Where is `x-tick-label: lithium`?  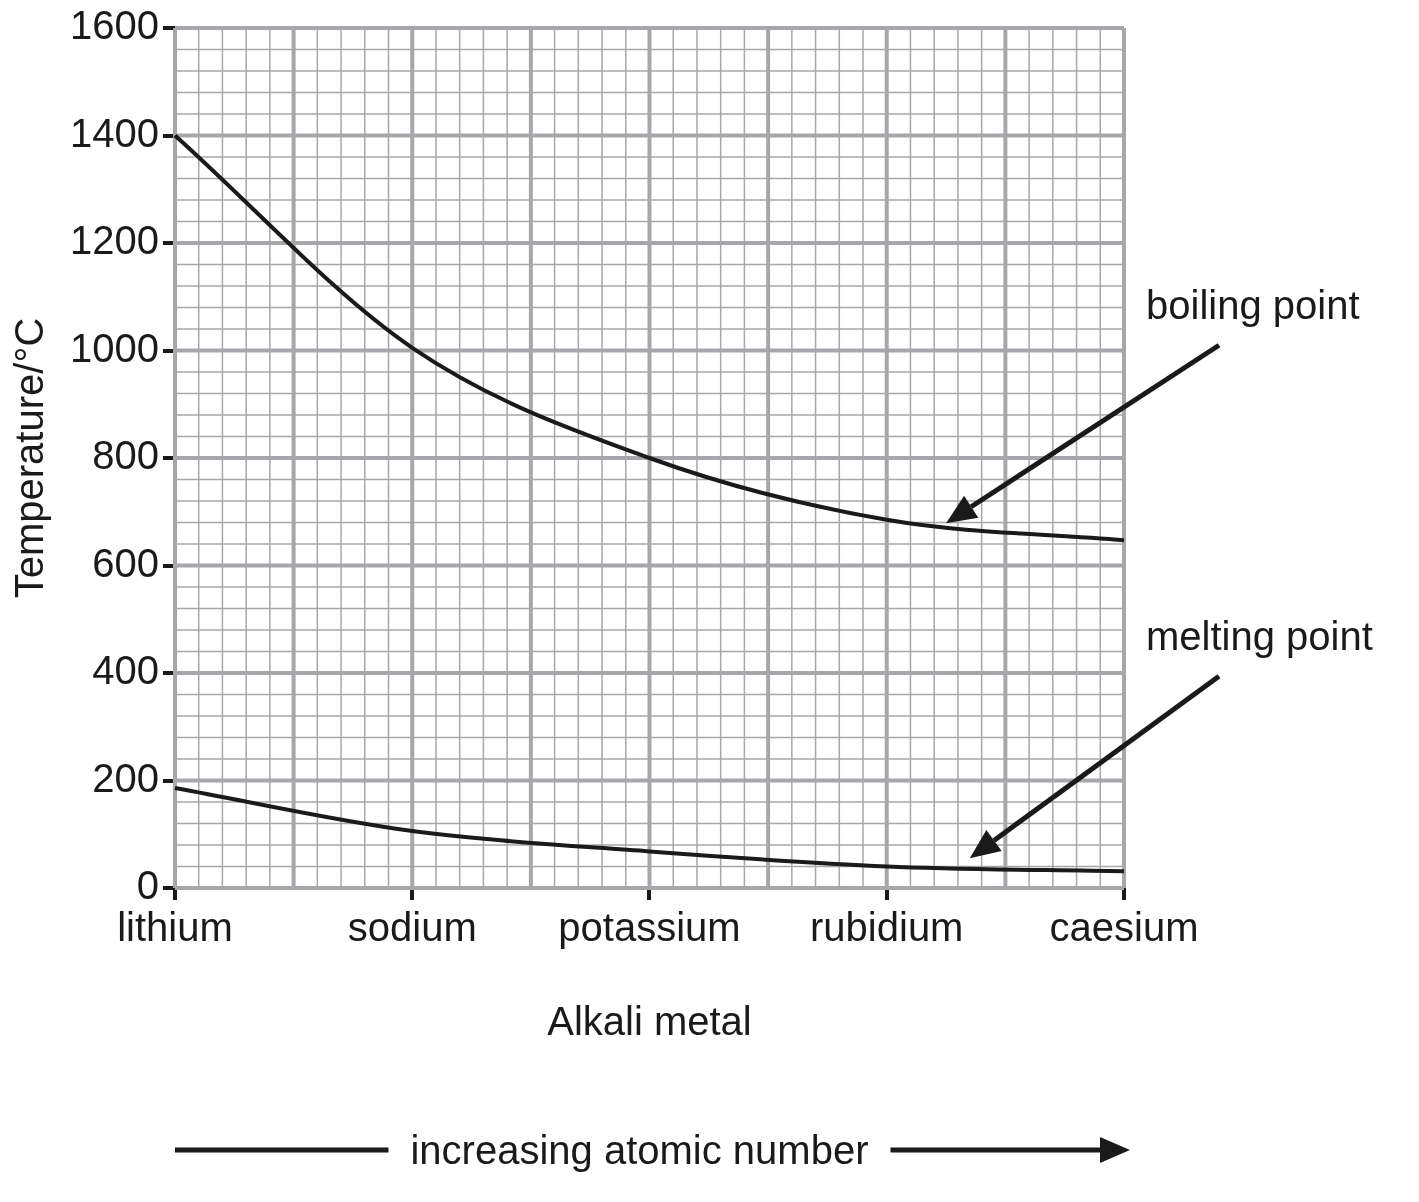
x-tick-label: lithium is located at coordinates (175, 927).